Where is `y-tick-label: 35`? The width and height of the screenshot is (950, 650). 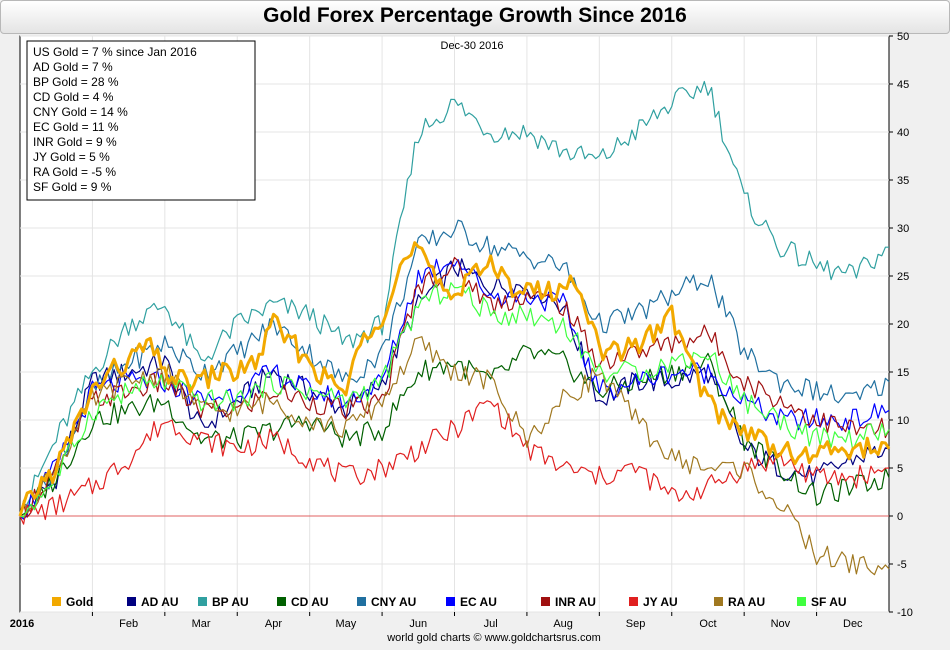 y-tick-label: 35 is located at coordinates (903, 181).